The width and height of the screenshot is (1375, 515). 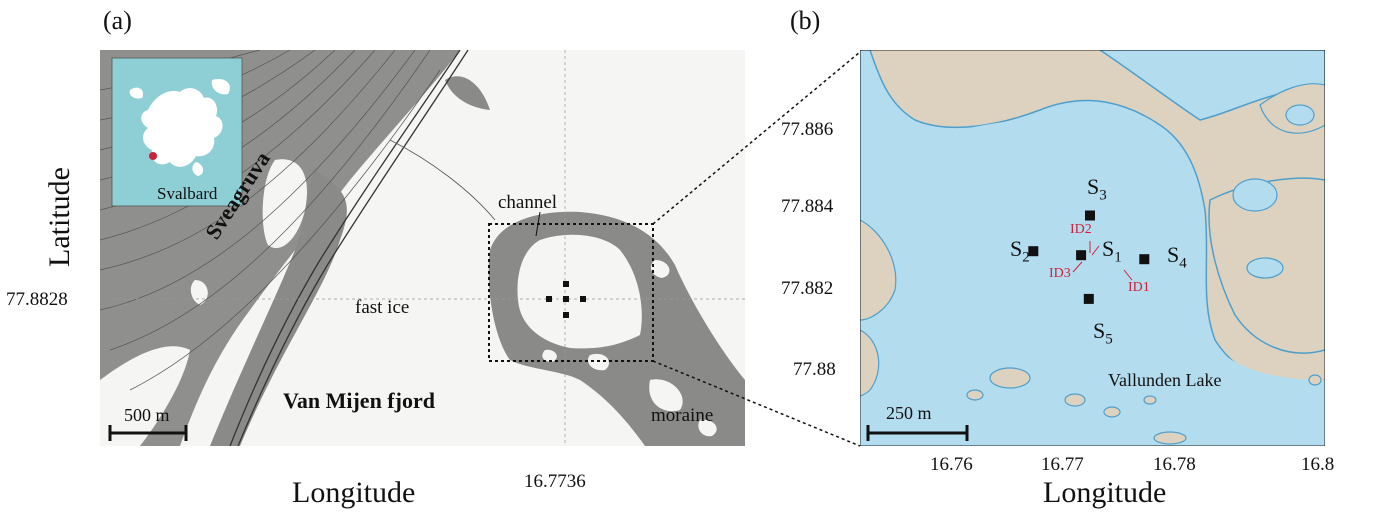 I want to click on panel-b-xtick-2: 16.77, so click(x=1062, y=464).